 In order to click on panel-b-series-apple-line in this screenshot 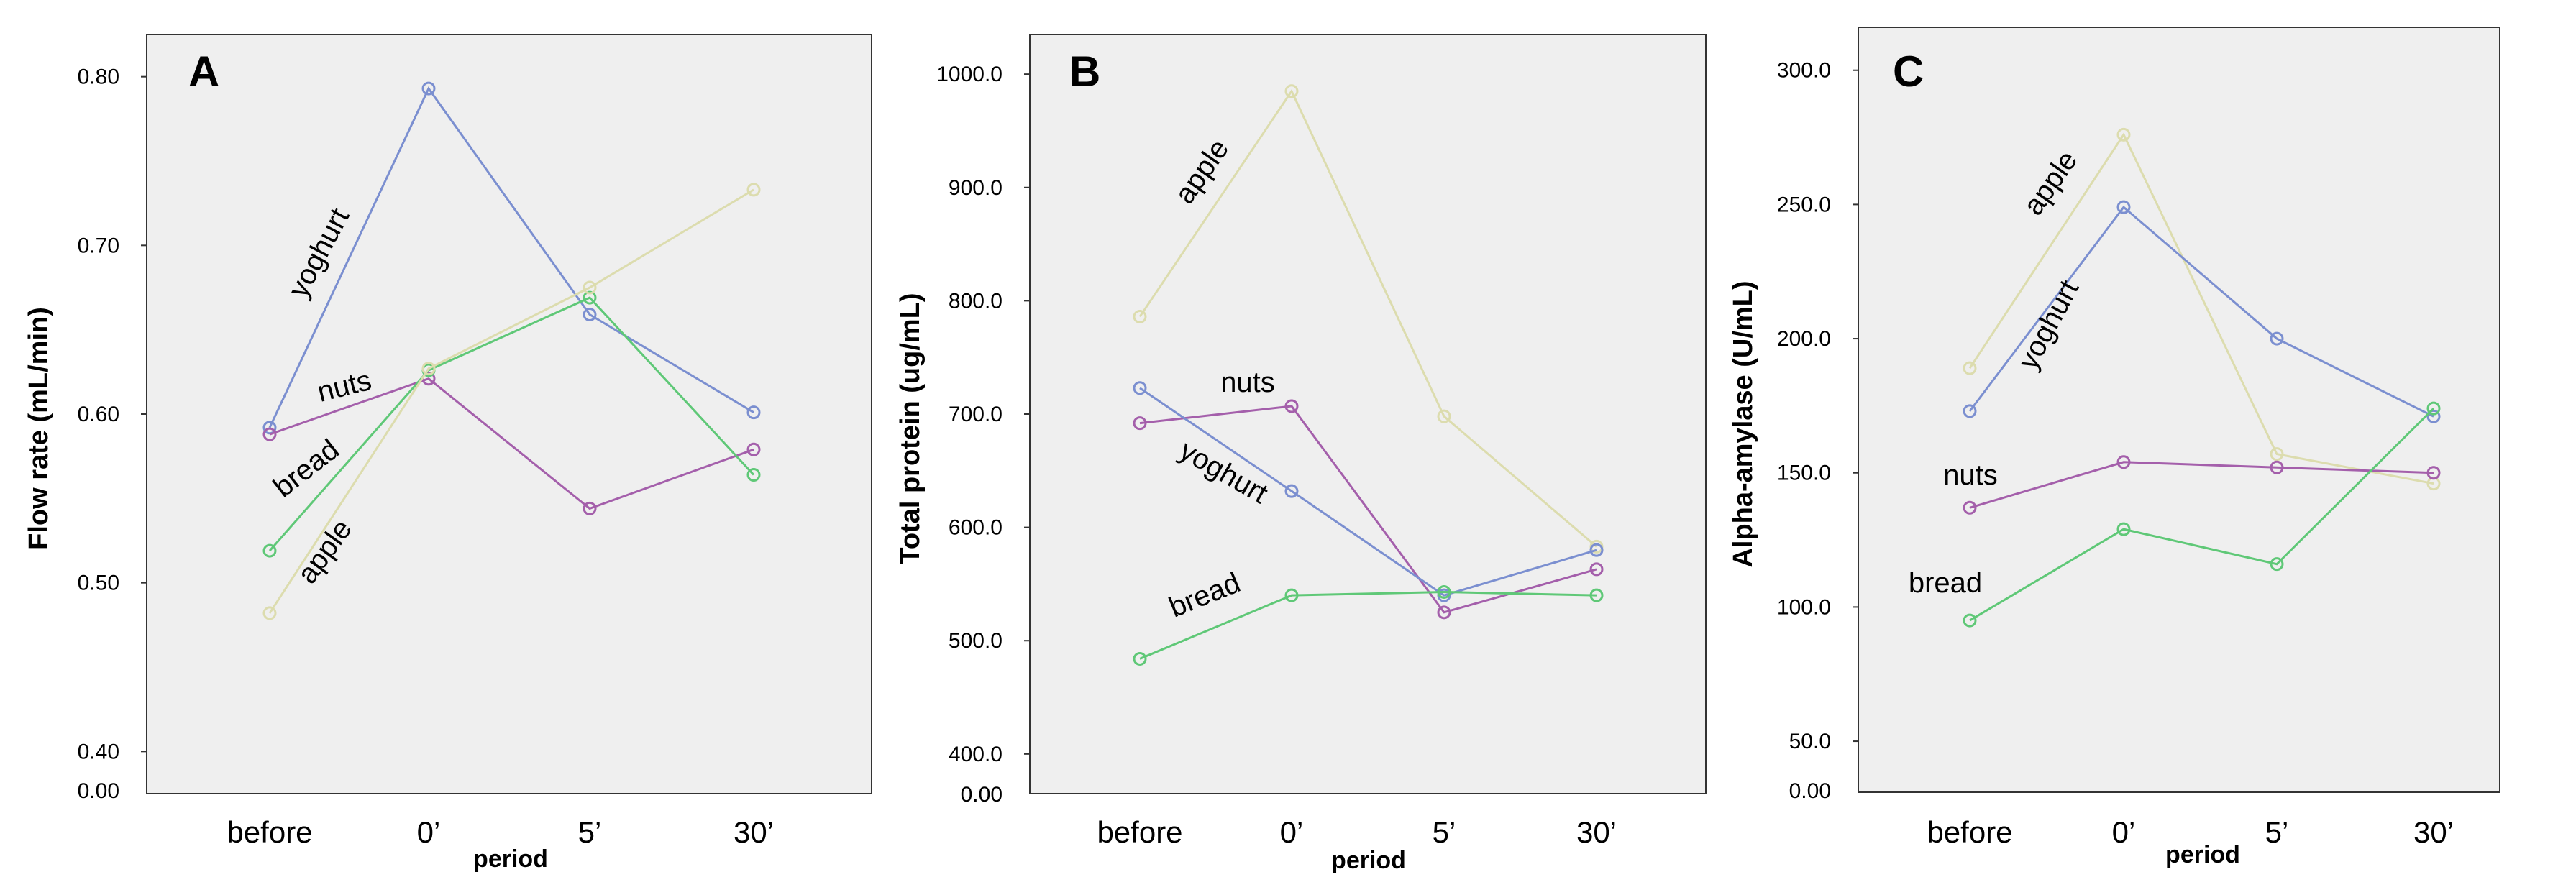, I will do `click(1367, 318)`.